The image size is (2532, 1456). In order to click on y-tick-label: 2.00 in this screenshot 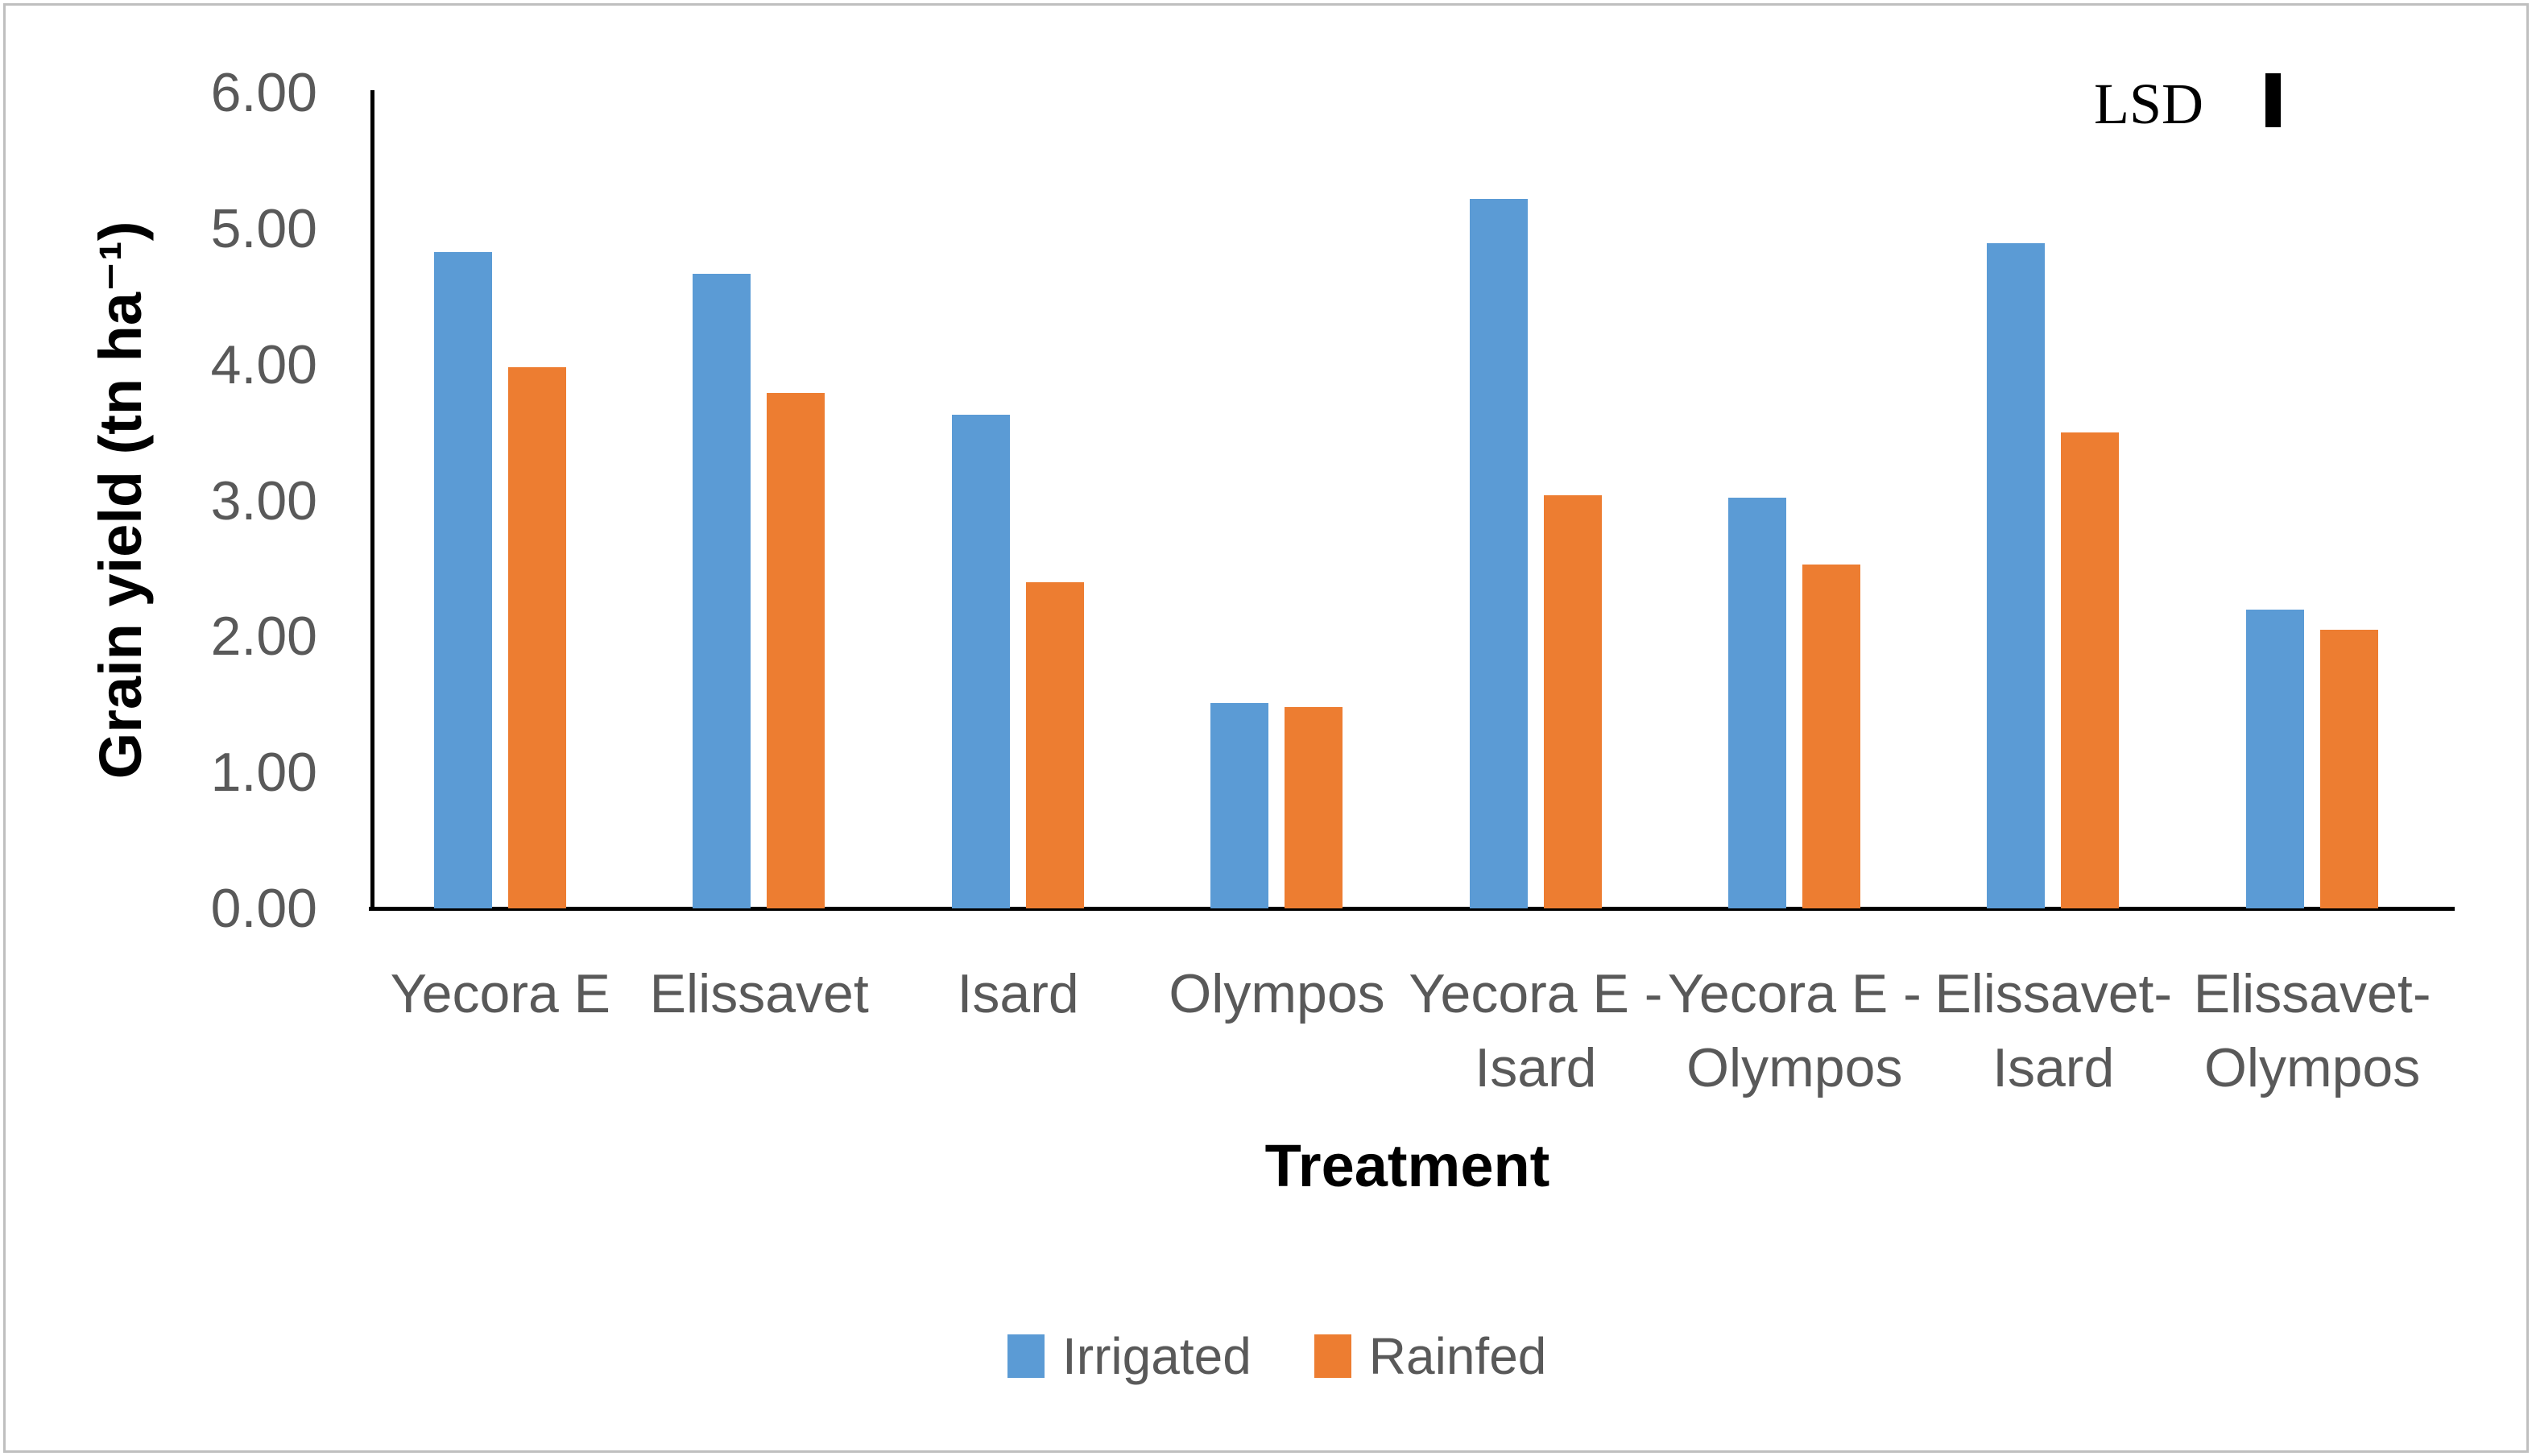, I will do `click(263, 637)`.